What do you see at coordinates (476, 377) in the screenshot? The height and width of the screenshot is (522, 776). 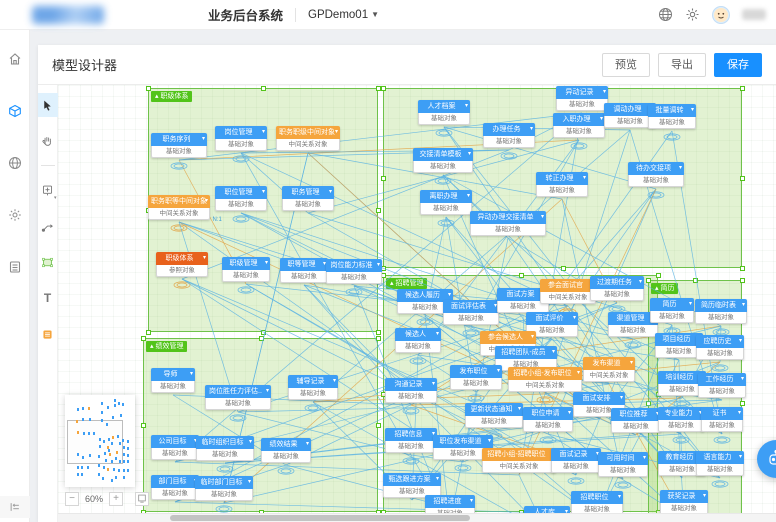 I see `model-node: 发布职位 ▾ 基础对象` at bounding box center [476, 377].